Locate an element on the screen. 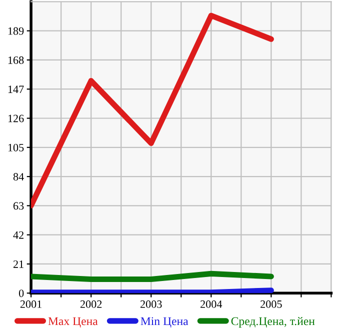 This screenshot has height=335, width=345. legend-label: Max Цена is located at coordinates (73, 322).